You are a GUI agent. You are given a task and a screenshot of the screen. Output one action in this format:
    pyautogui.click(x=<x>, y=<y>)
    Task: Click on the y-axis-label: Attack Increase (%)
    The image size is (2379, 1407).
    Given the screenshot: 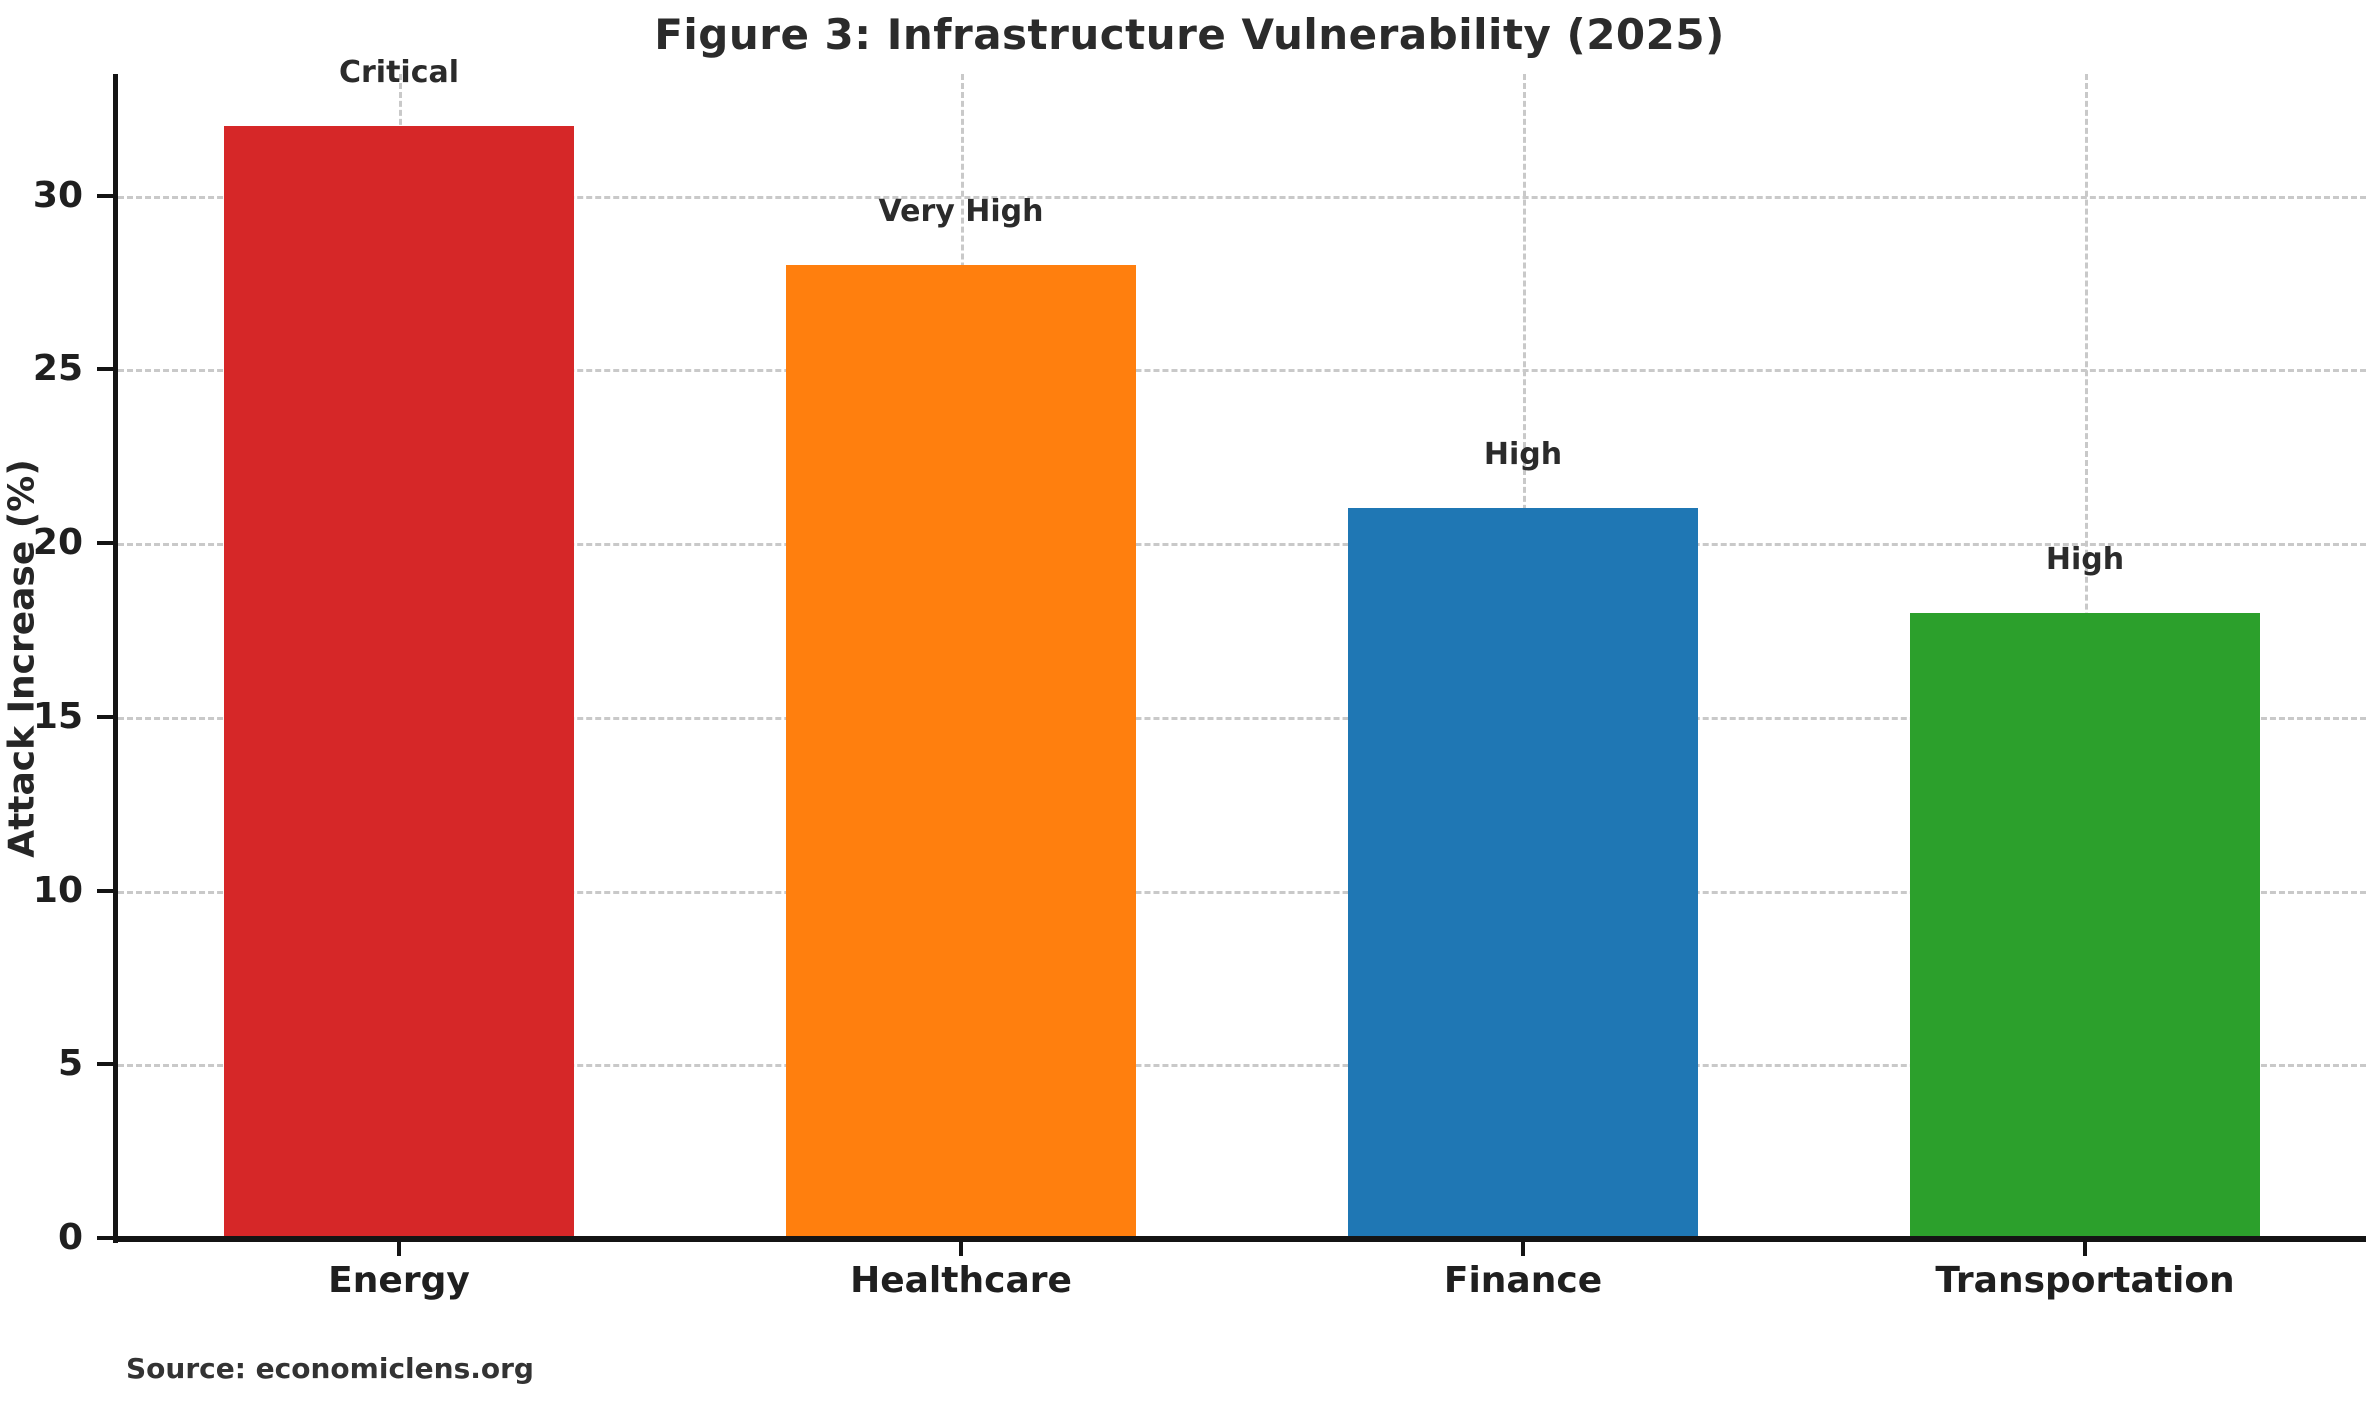 What is the action you would take?
    pyautogui.click(x=22, y=658)
    